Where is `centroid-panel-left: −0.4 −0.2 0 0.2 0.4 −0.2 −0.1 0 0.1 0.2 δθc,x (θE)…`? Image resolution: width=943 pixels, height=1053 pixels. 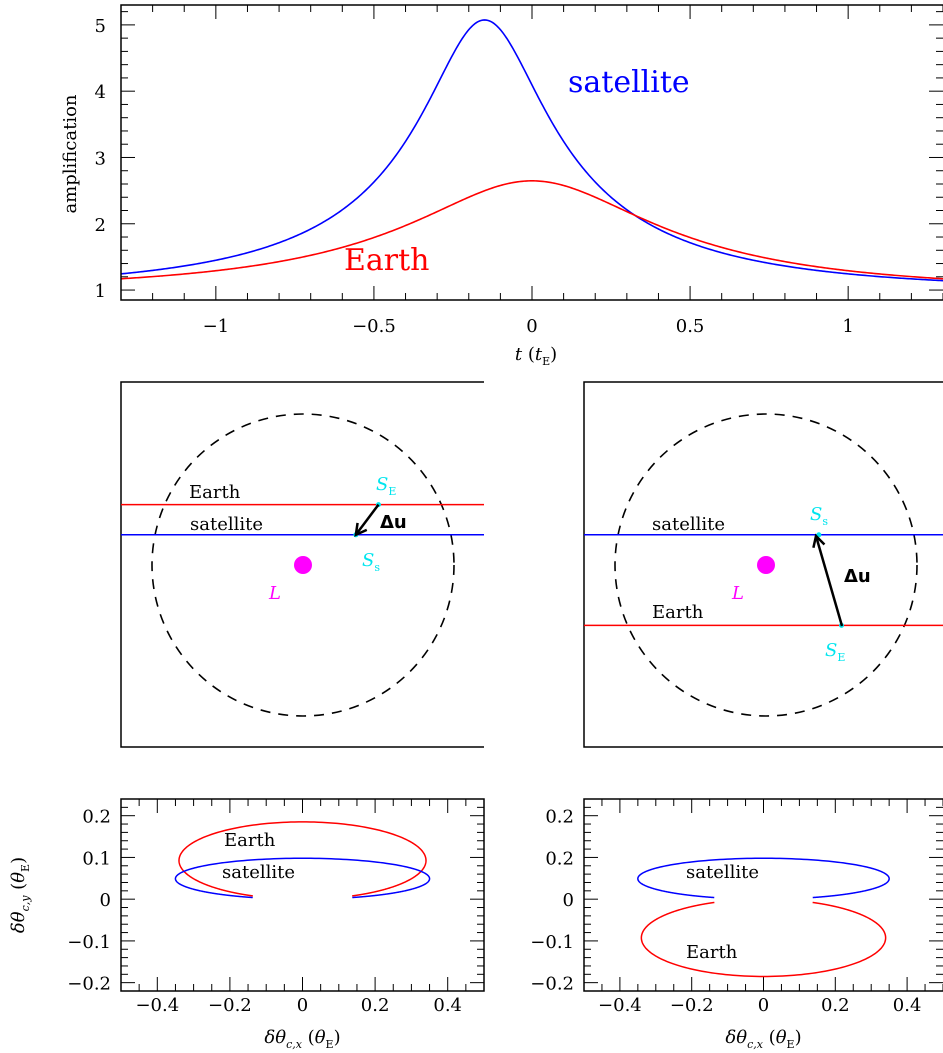
centroid-panel-left: −0.4 −0.2 0 0.2 0.4 −0.2 −0.1 0 0.1 0.2 δθc,x (θE)… is located at coordinates (246, 924).